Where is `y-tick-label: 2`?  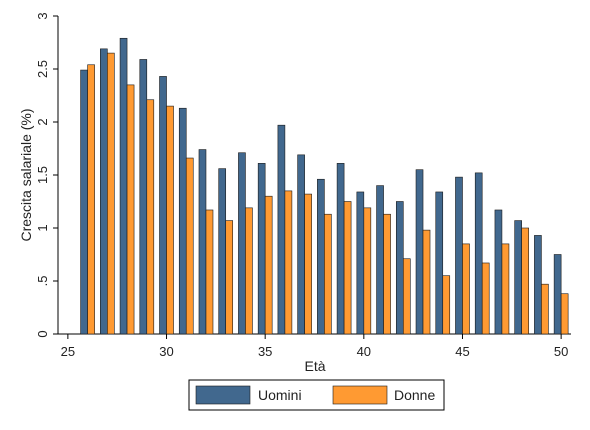 y-tick-label: 2 is located at coordinates (42, 121).